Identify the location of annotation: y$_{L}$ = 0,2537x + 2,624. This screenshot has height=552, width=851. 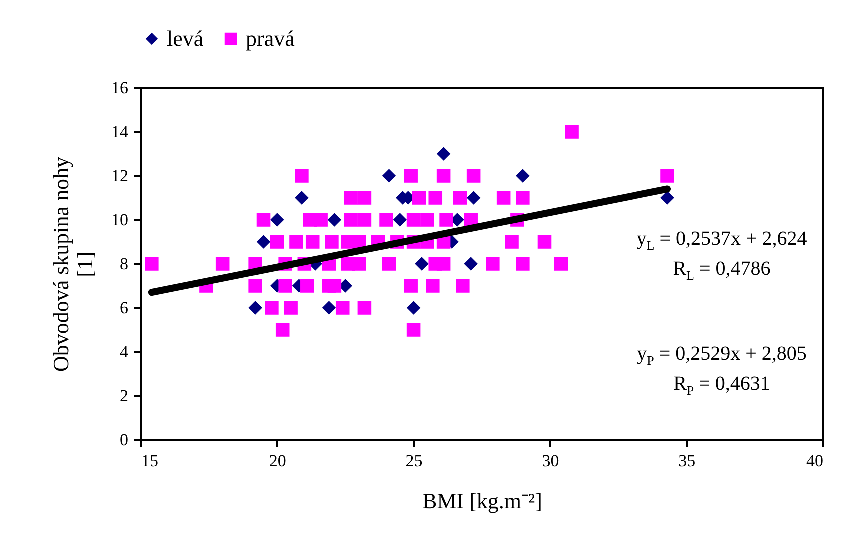
(722, 241).